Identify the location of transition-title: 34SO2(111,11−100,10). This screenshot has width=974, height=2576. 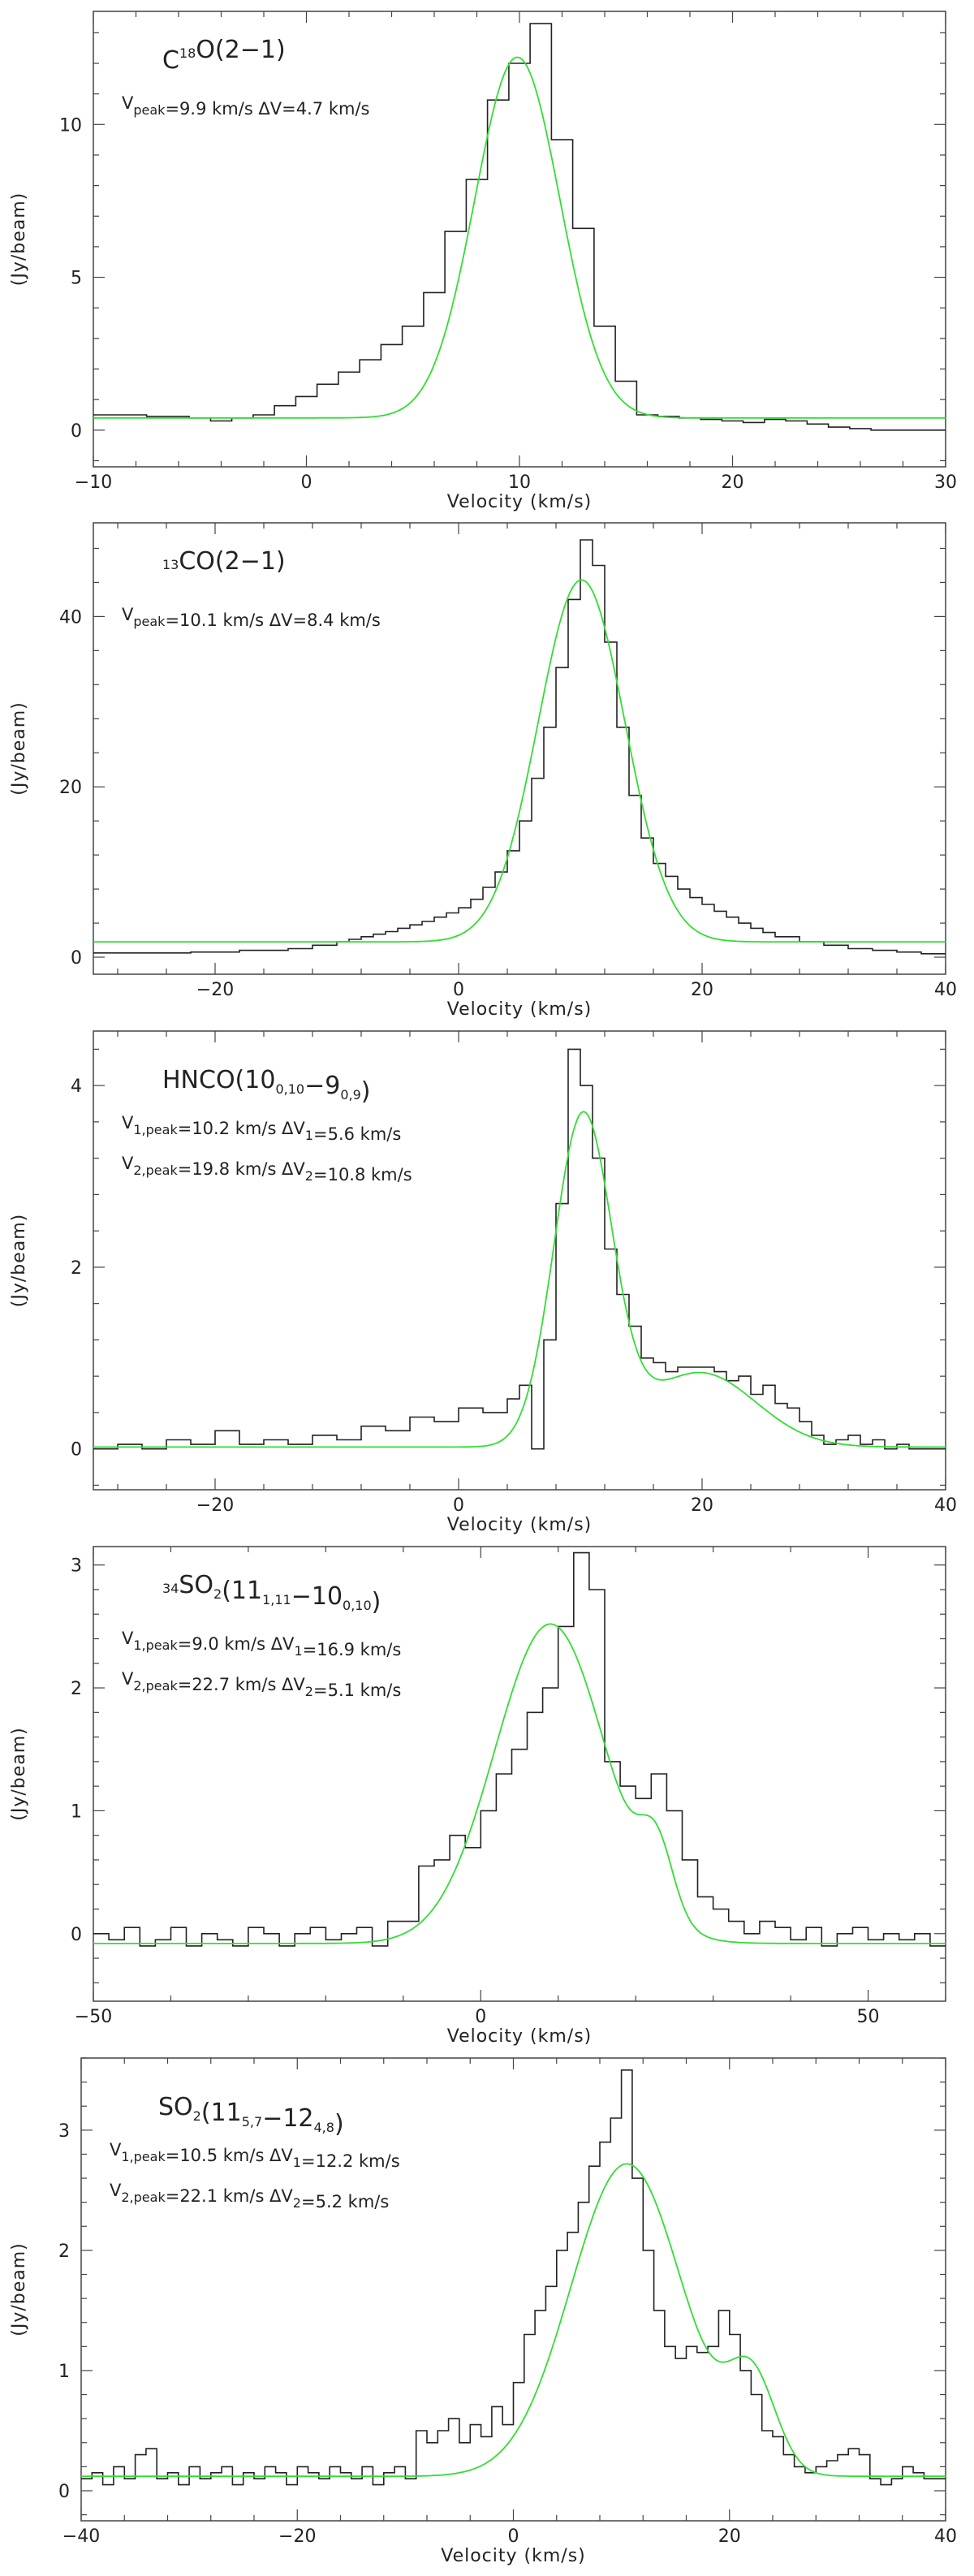
(271, 1593).